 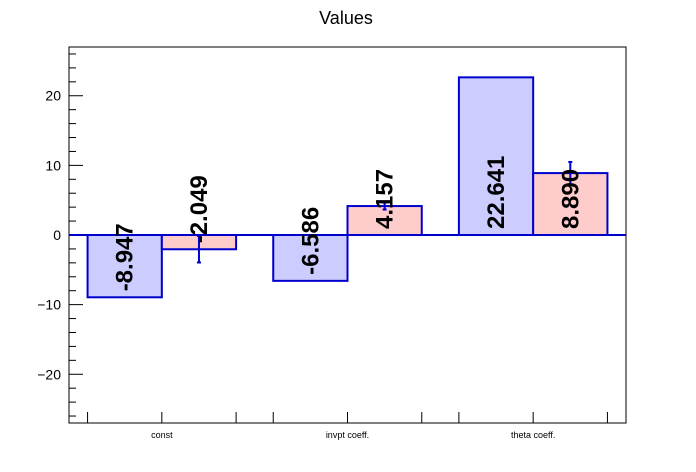 What do you see at coordinates (53, 96) in the screenshot?
I see `y-tick-label: 20` at bounding box center [53, 96].